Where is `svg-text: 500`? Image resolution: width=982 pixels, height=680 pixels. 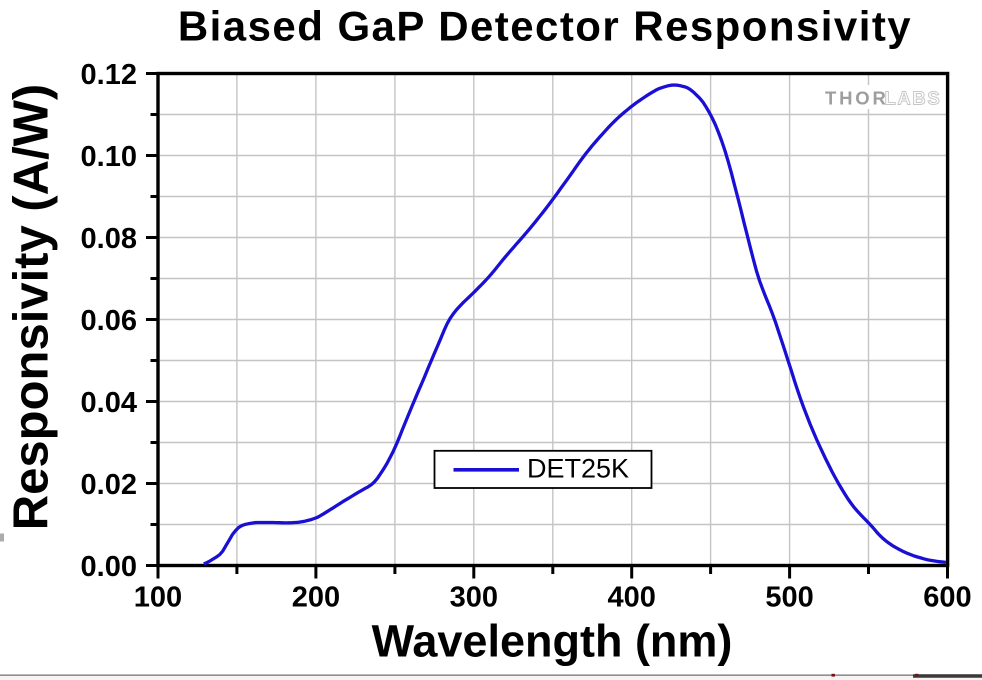
svg-text: 500 is located at coordinates (789, 598).